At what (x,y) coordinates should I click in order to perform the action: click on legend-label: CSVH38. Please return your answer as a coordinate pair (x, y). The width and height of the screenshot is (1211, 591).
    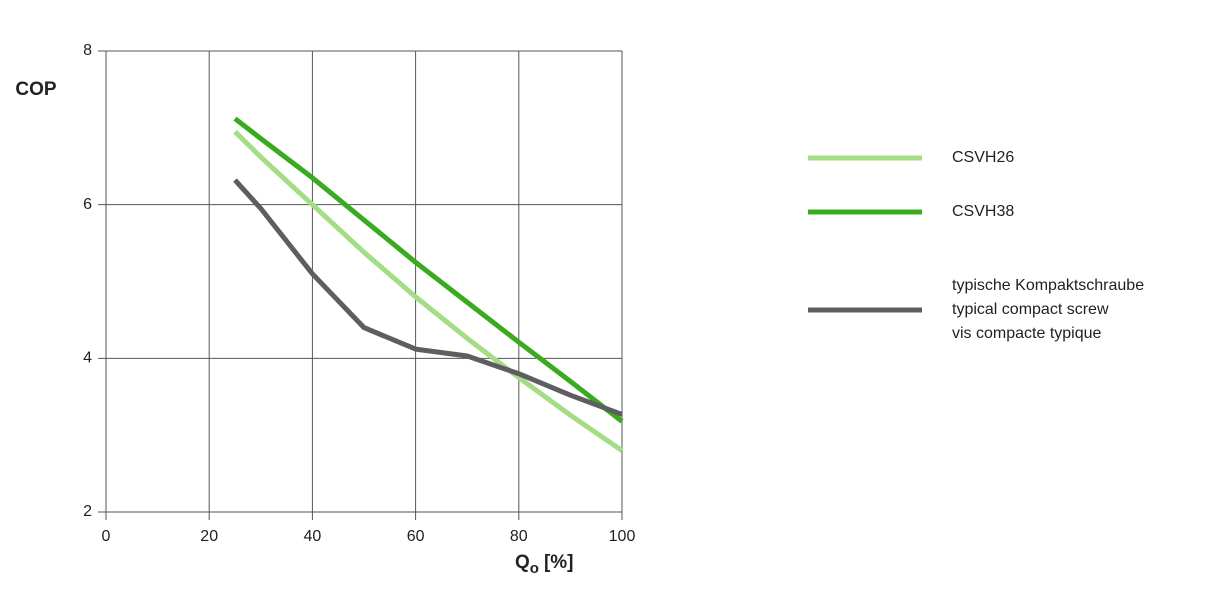
    Looking at the image, I should click on (983, 211).